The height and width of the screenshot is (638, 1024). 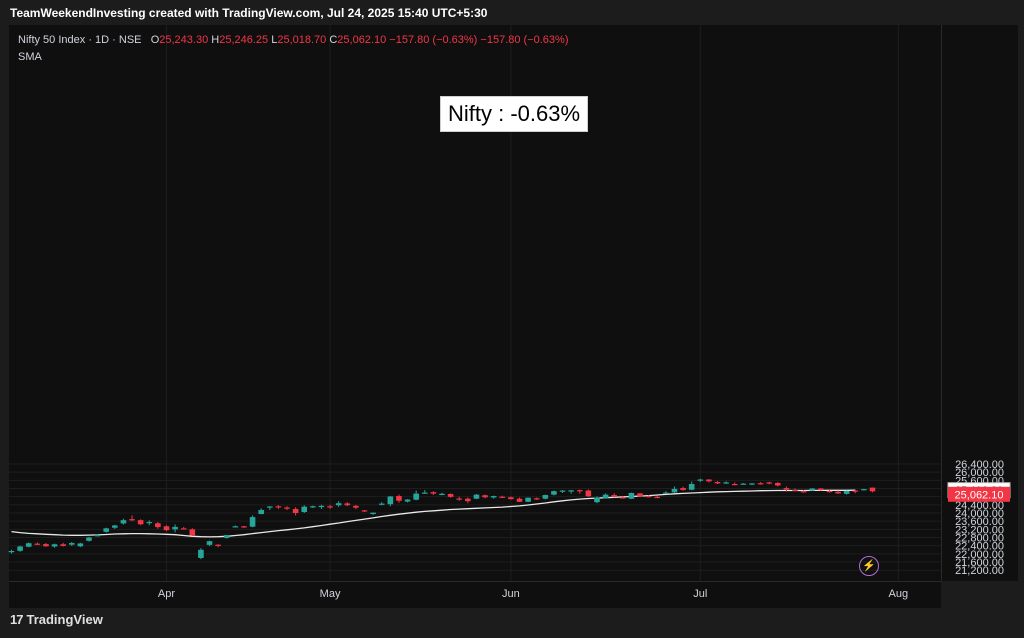 I want to click on high-label: H, so click(x=215, y=40).